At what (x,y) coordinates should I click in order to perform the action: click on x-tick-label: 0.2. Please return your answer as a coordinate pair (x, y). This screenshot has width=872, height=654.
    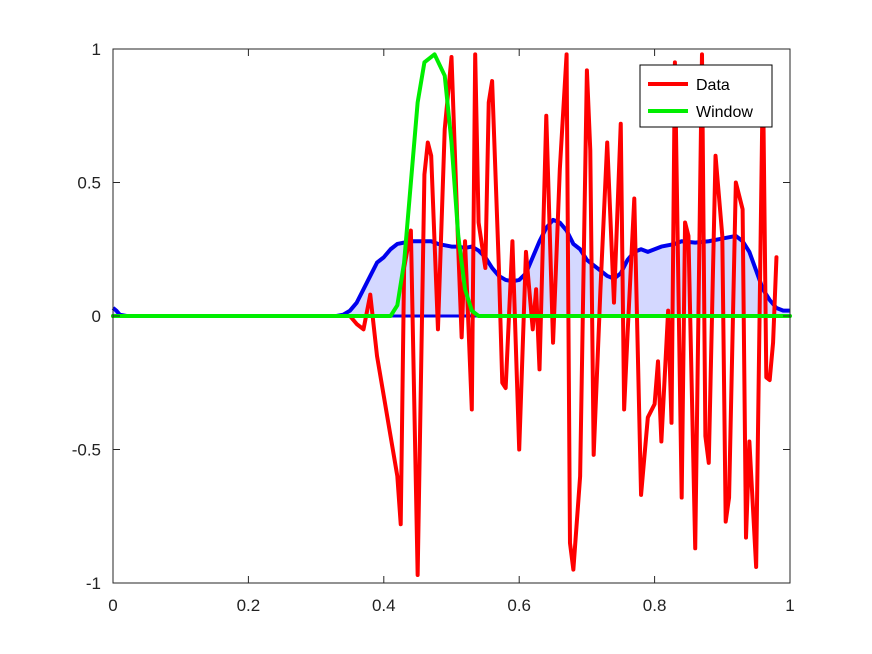
    Looking at the image, I should click on (249, 605).